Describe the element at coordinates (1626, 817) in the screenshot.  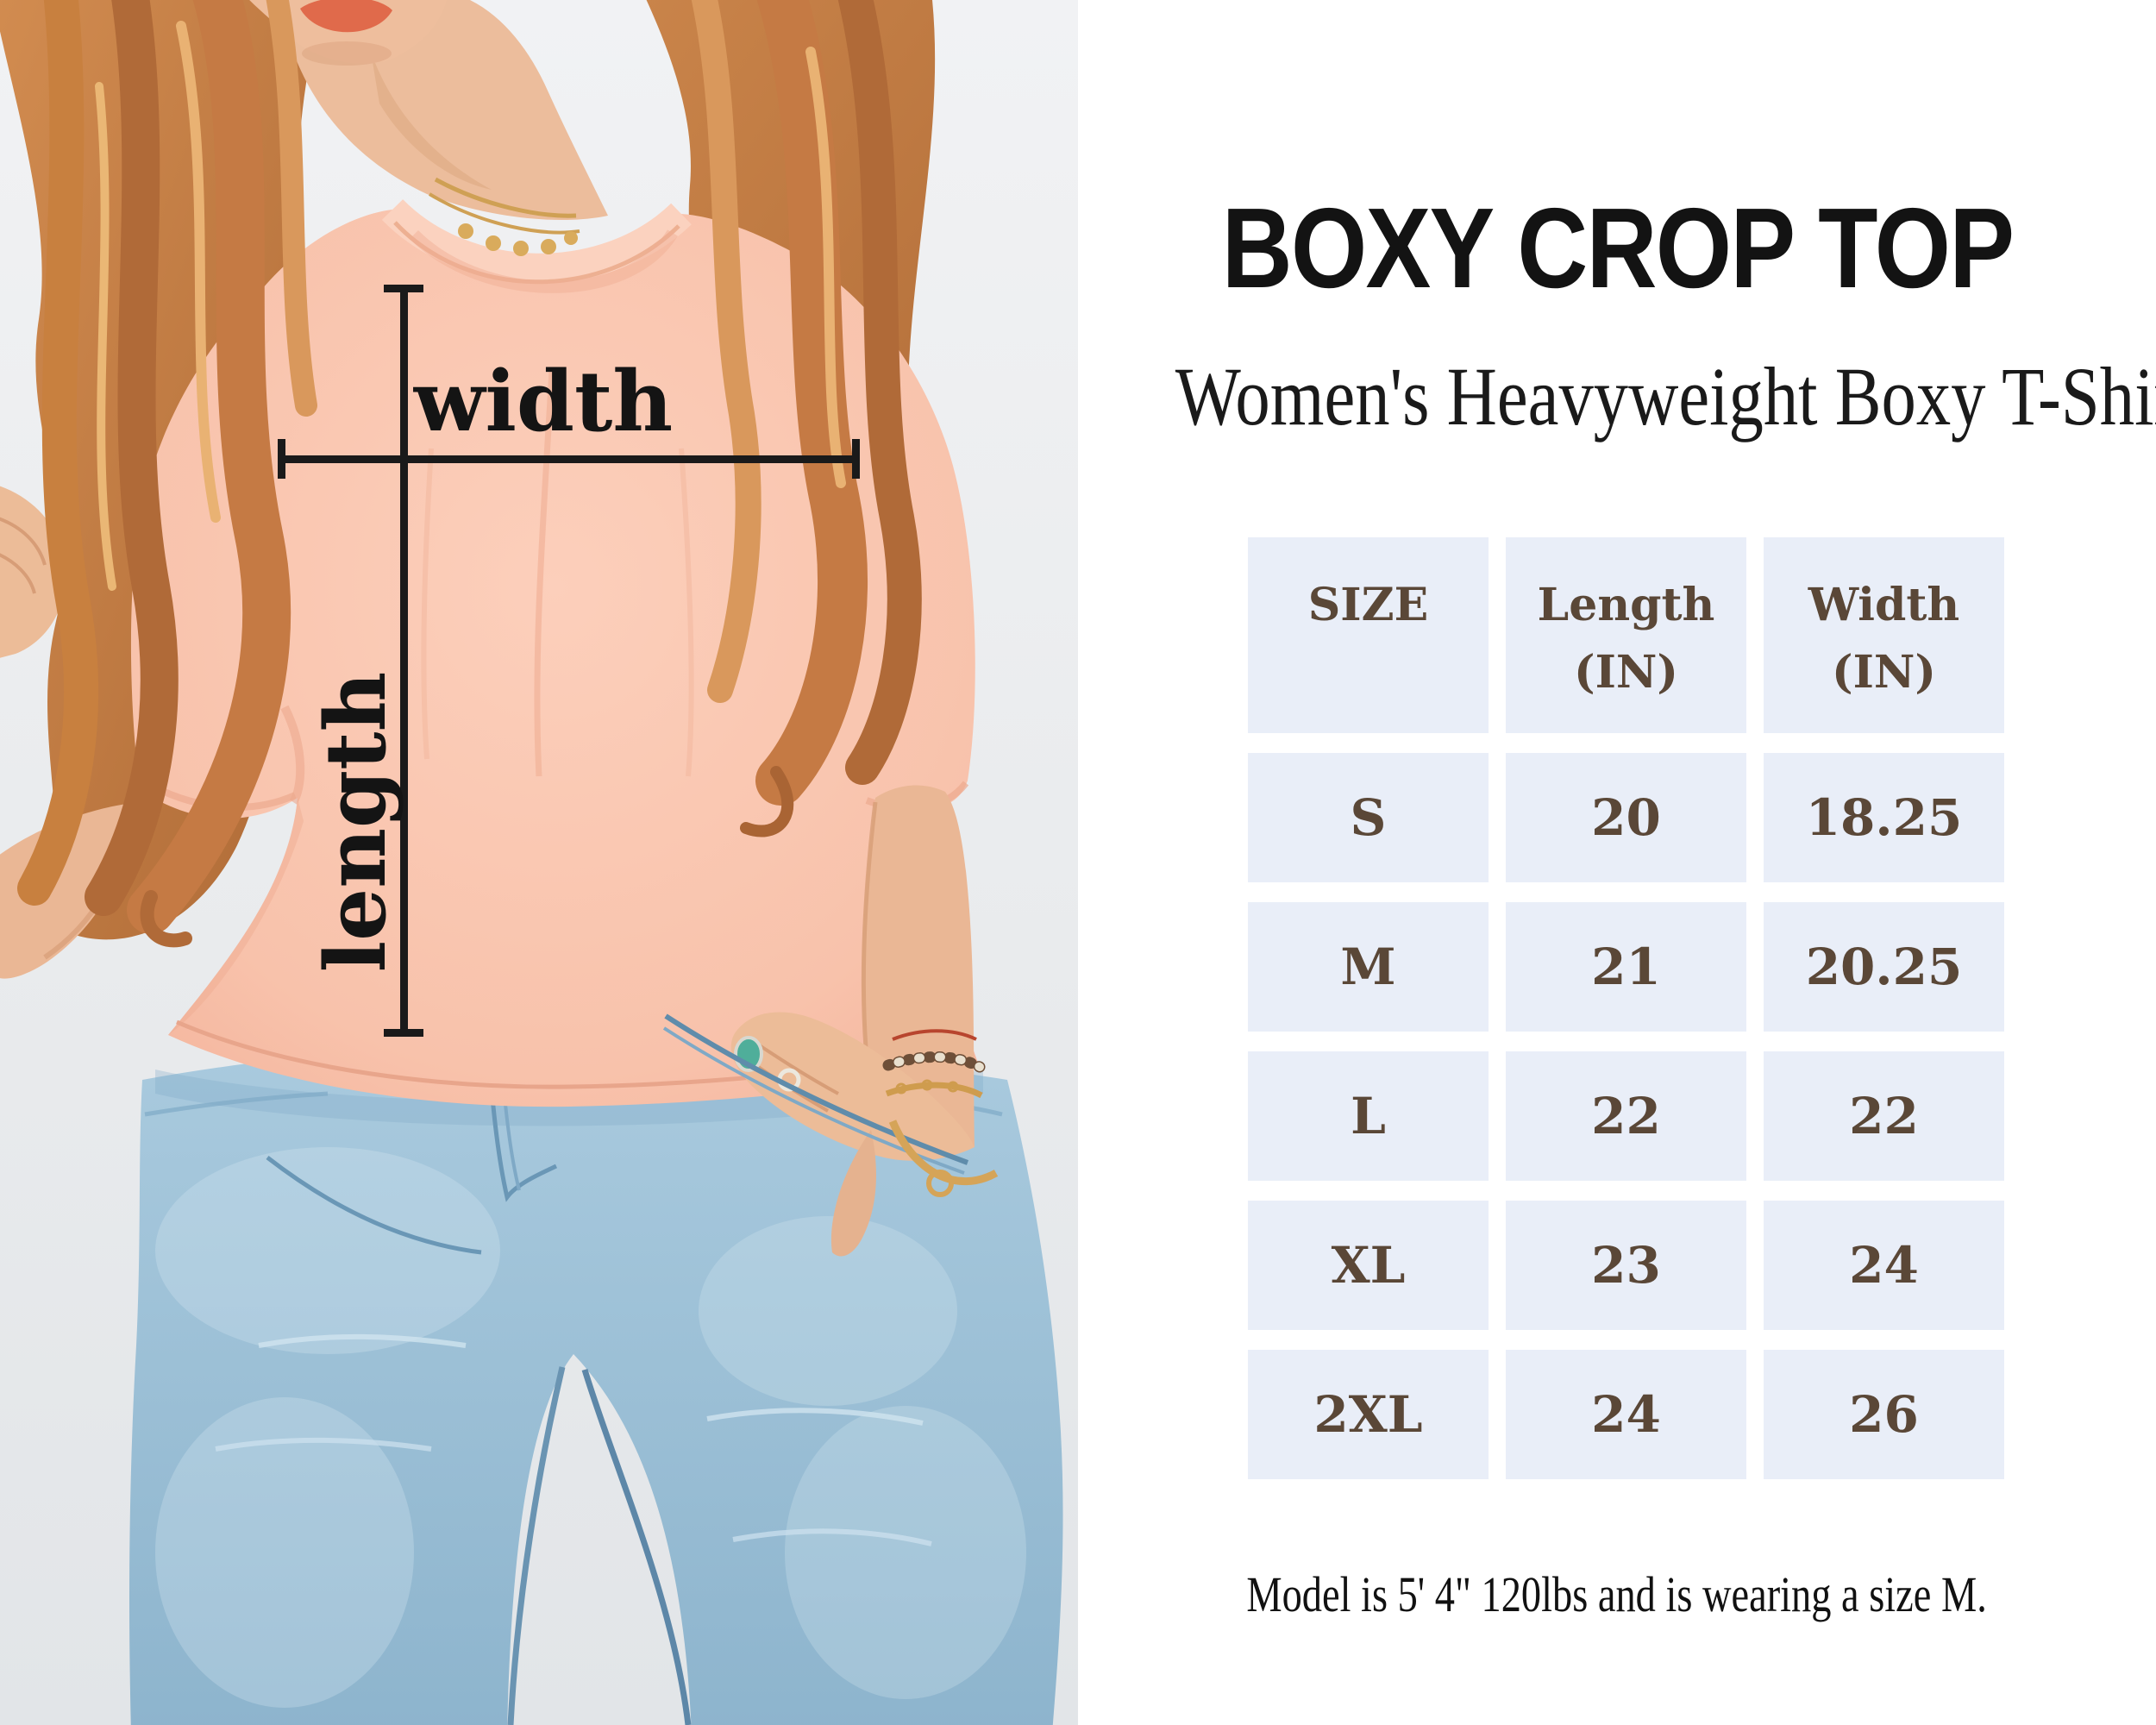
I see `length-cell: 20` at that location.